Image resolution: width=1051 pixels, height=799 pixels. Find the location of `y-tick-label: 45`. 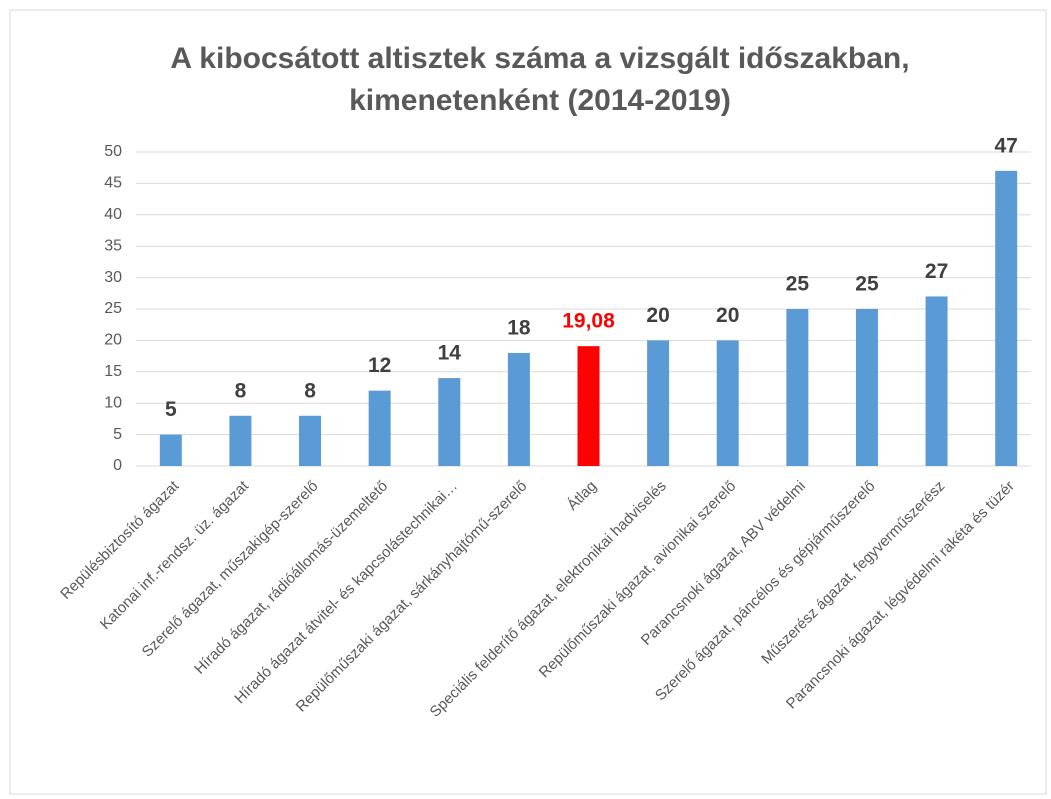

y-tick-label: 45 is located at coordinates (113, 183).